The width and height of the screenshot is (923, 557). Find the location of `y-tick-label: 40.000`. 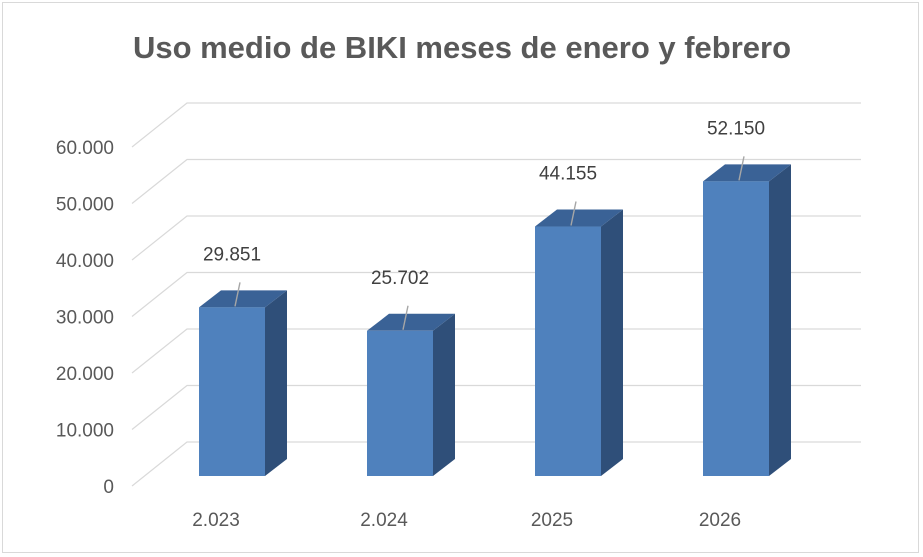

y-tick-label: 40.000 is located at coordinates (85, 261).